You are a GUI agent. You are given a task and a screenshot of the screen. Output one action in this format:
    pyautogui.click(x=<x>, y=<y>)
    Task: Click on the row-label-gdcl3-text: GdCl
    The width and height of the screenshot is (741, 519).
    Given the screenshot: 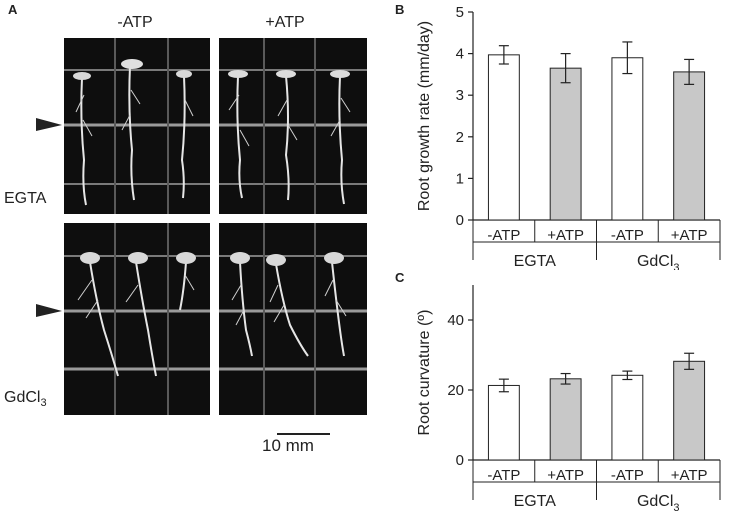 What is the action you would take?
    pyautogui.click(x=22, y=397)
    